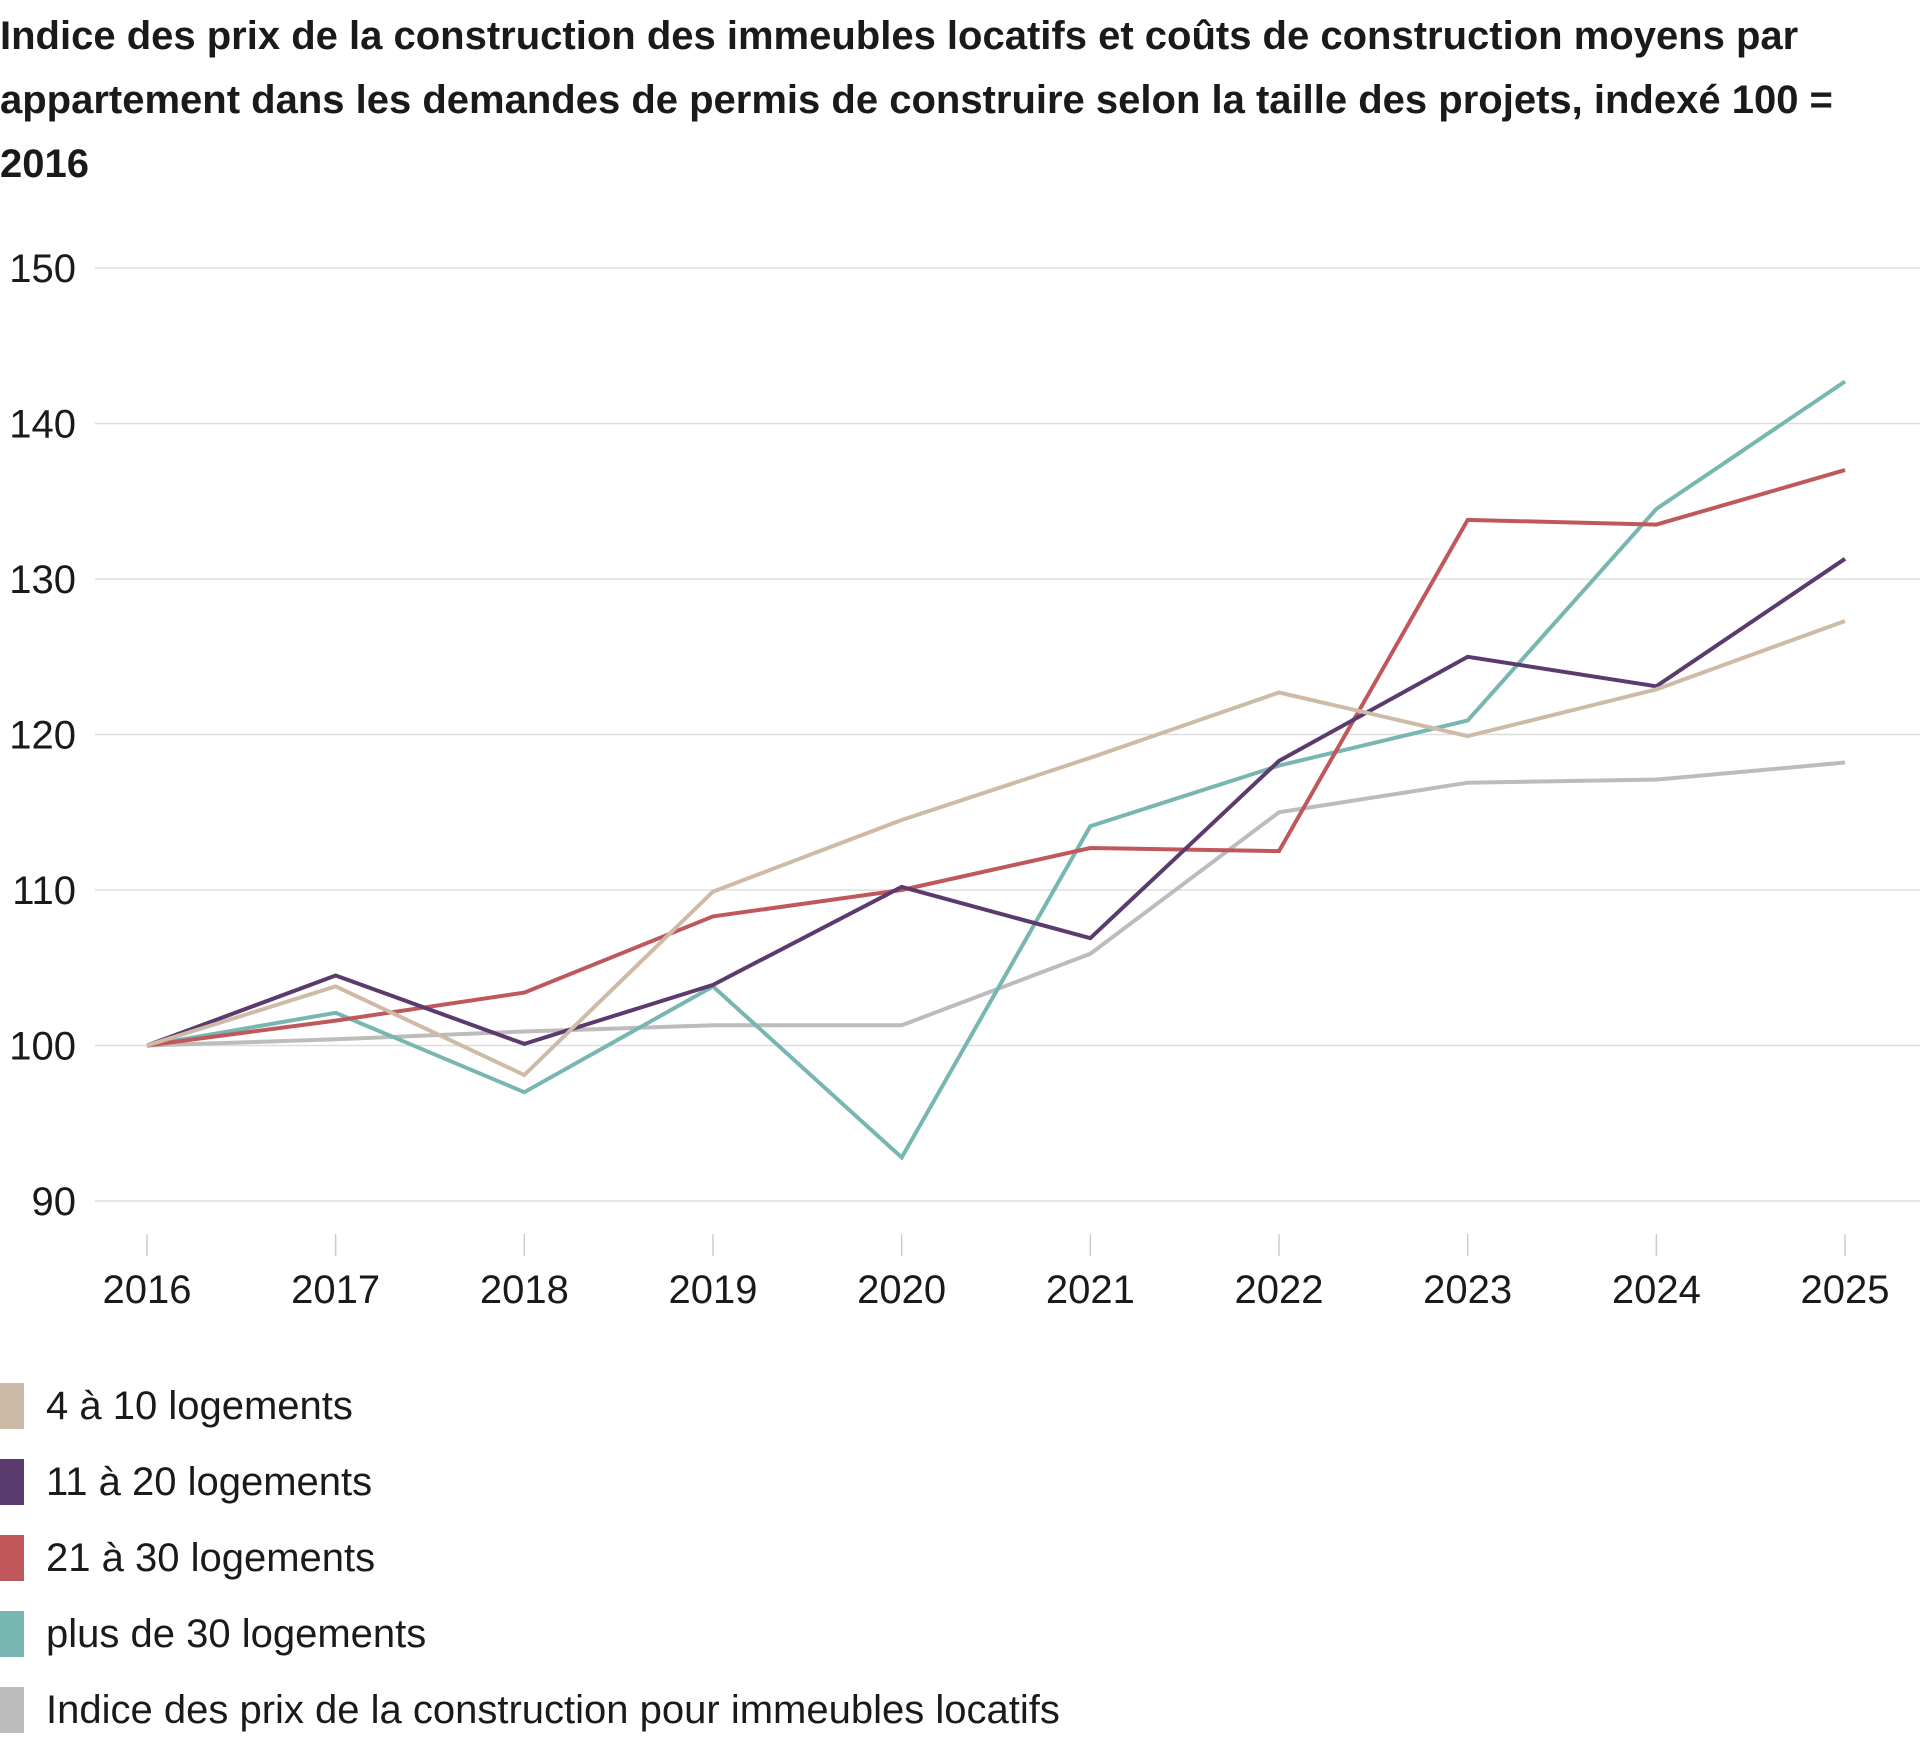  What do you see at coordinates (996, 1273) in the screenshot?
I see `x-axis: 2016 2017 2018 2019 2020 2021 2022 2023 2024 2025` at bounding box center [996, 1273].